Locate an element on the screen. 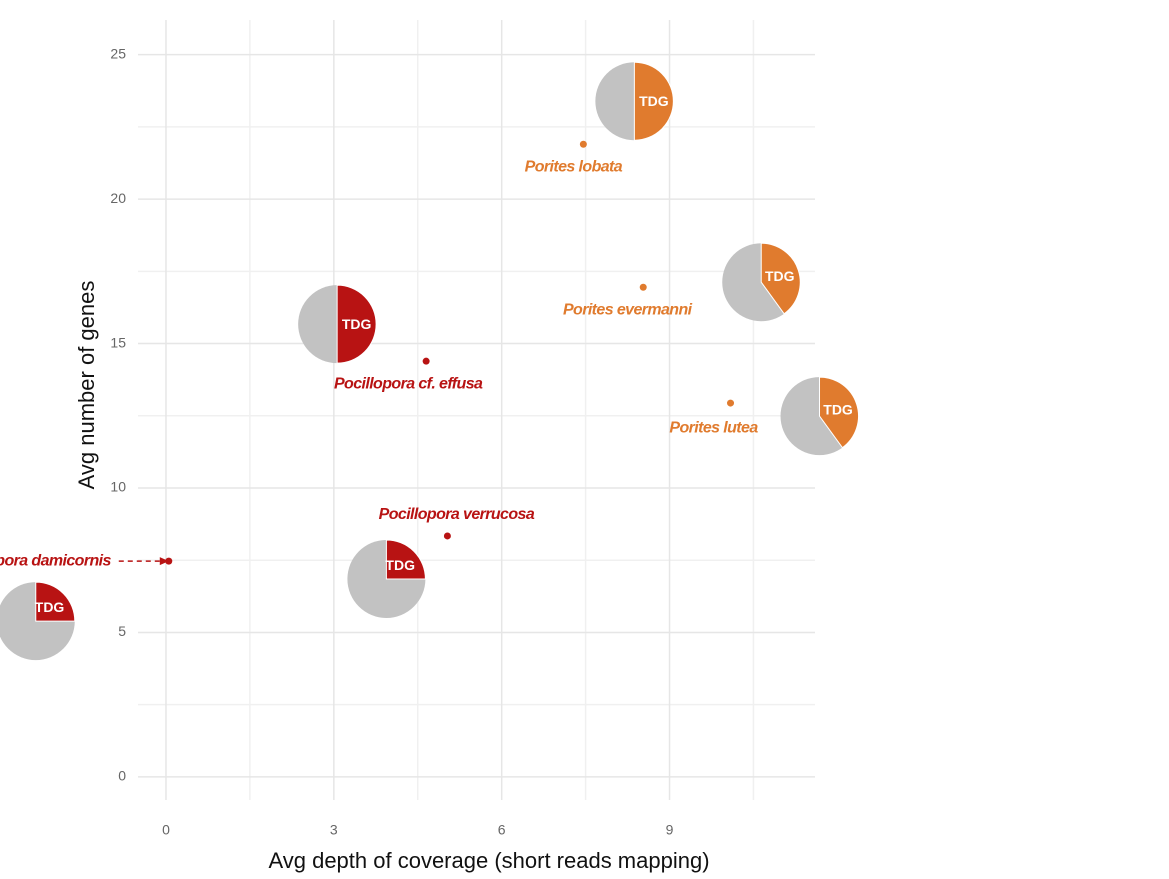 Image resolution: width=1169 pixels, height=879 pixels. x-tick-label: 9 is located at coordinates (670, 830).